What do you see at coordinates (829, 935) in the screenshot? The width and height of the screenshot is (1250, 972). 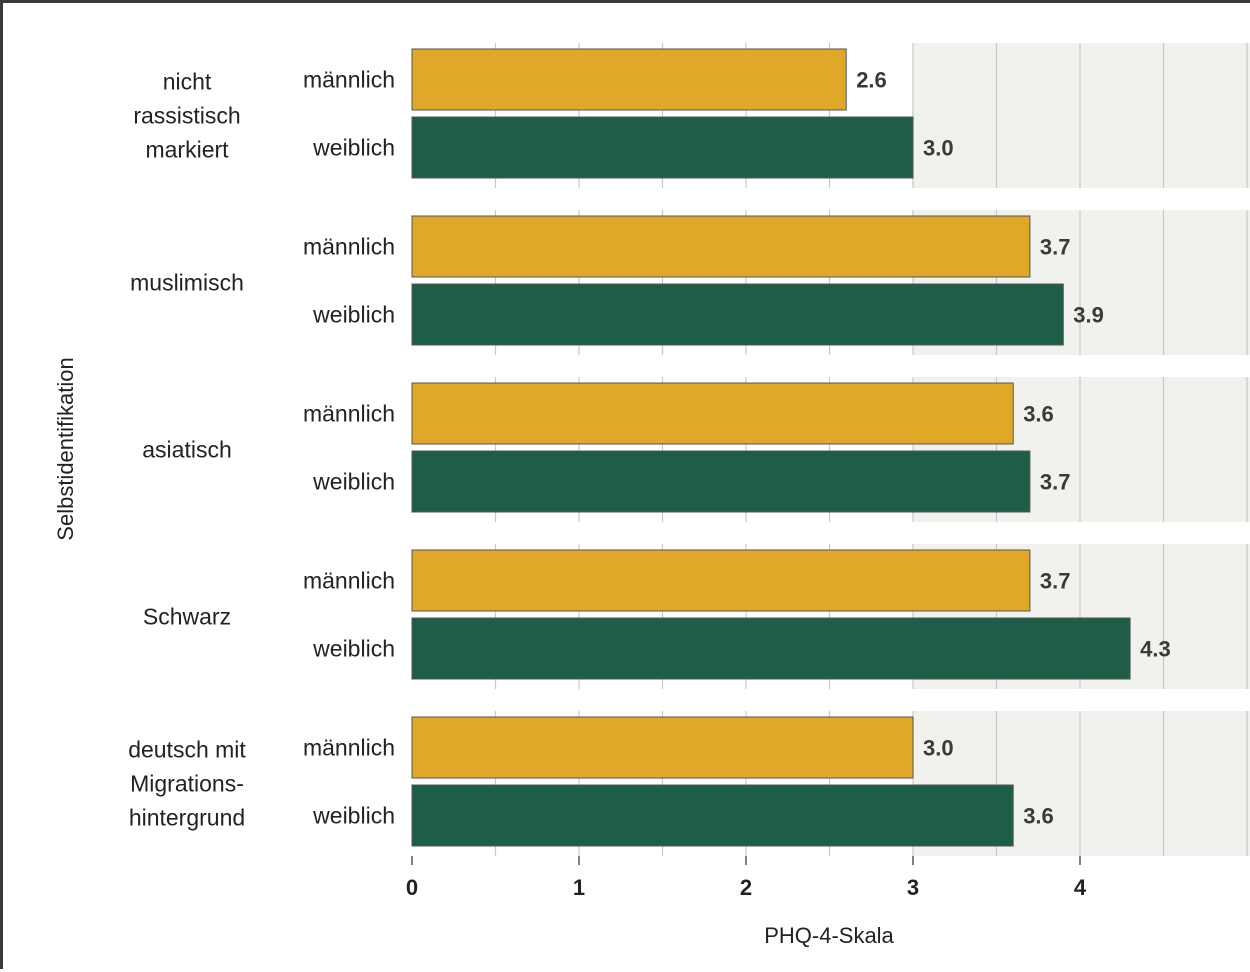 I see `x-axis-title: PHQ-4-Skala` at bounding box center [829, 935].